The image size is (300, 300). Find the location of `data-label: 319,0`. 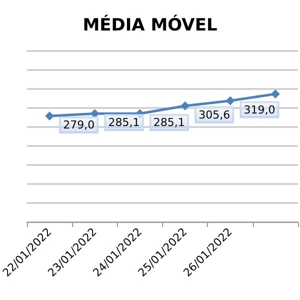

data-label: 319,0 is located at coordinates (260, 109).